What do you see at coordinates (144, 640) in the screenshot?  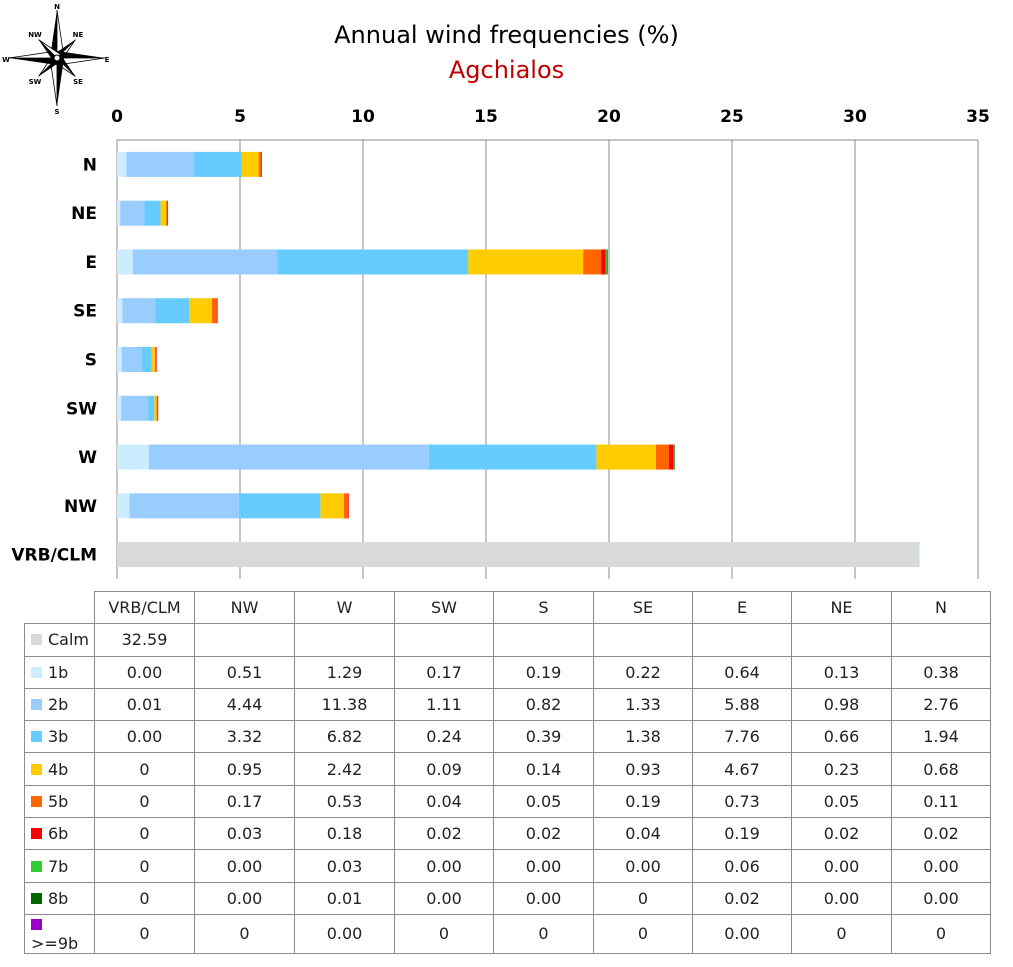 I see `table-cell: 32.59` at bounding box center [144, 640].